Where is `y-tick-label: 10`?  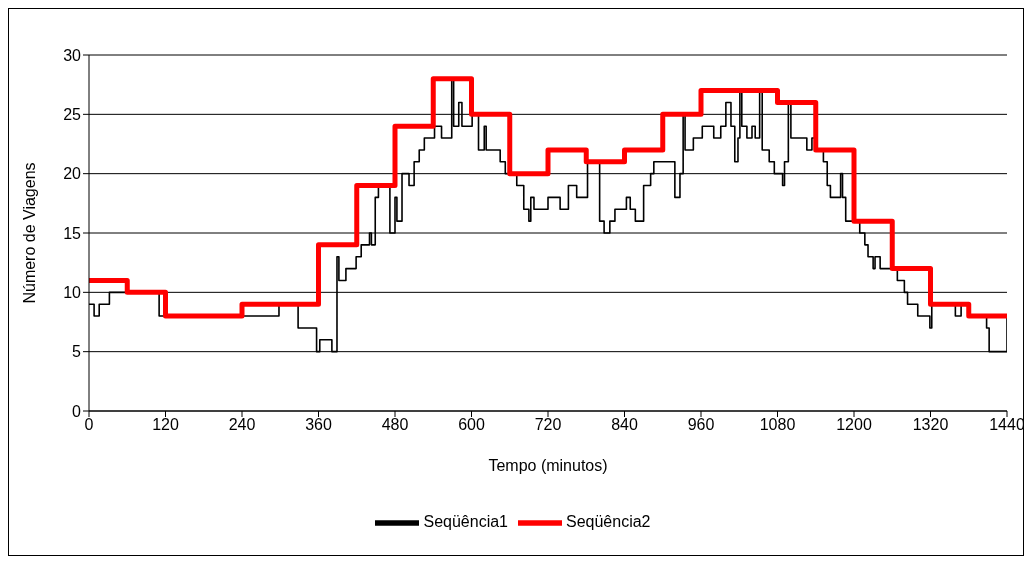 y-tick-label: 10 is located at coordinates (72, 293).